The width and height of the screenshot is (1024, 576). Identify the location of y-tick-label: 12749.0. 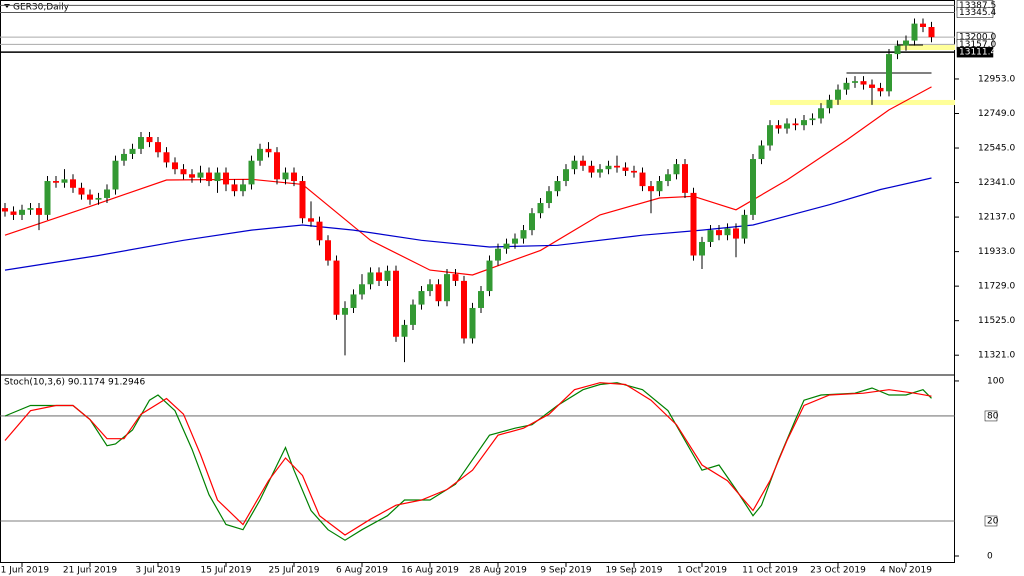
(996, 114).